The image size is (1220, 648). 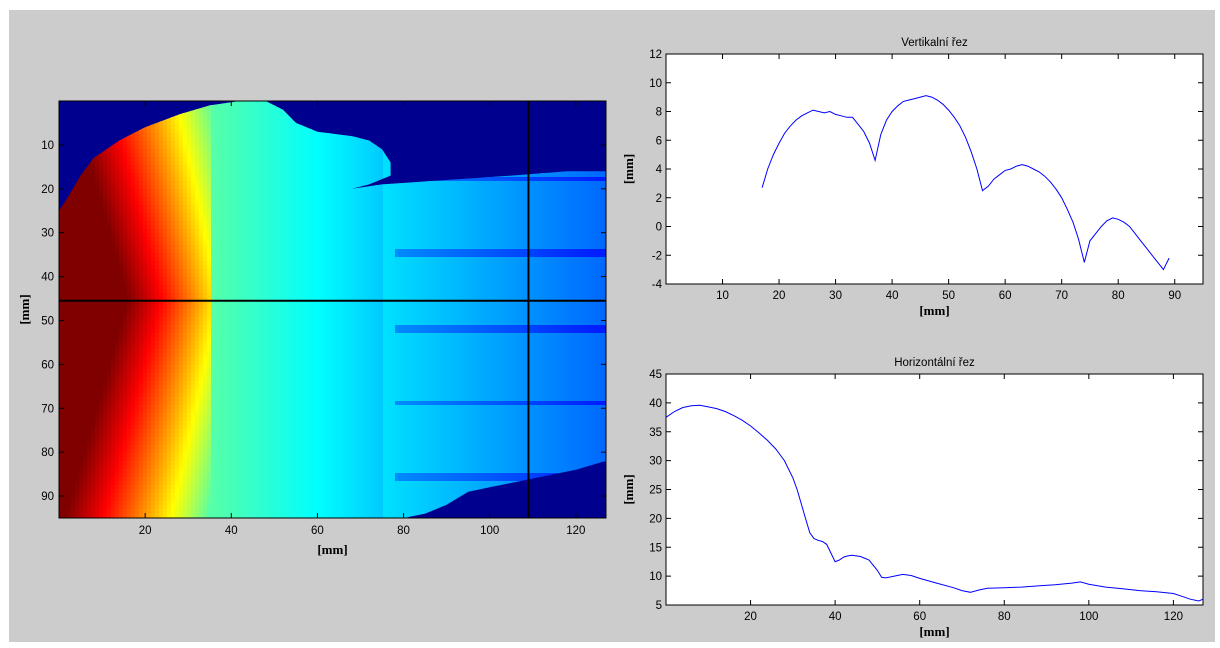 I want to click on chart-title: Horizontální řez, so click(x=934, y=363).